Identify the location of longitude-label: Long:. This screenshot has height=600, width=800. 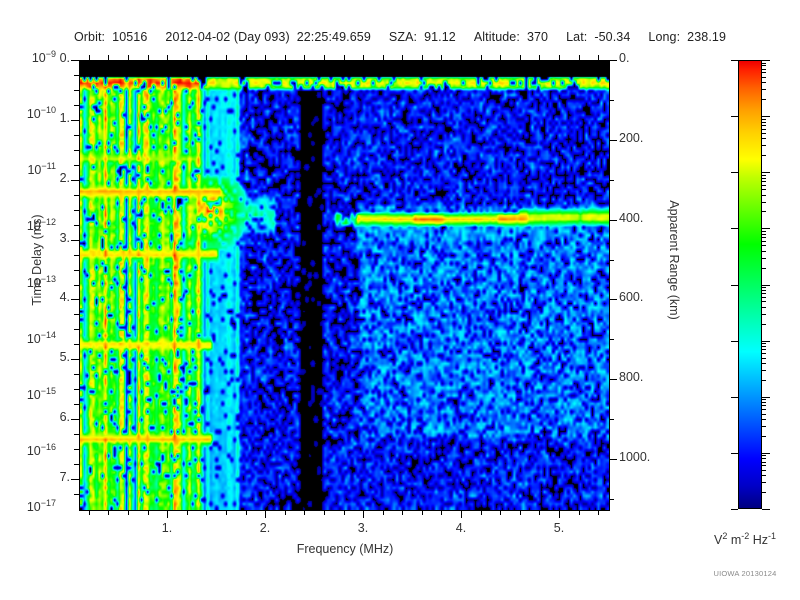
(664, 37).